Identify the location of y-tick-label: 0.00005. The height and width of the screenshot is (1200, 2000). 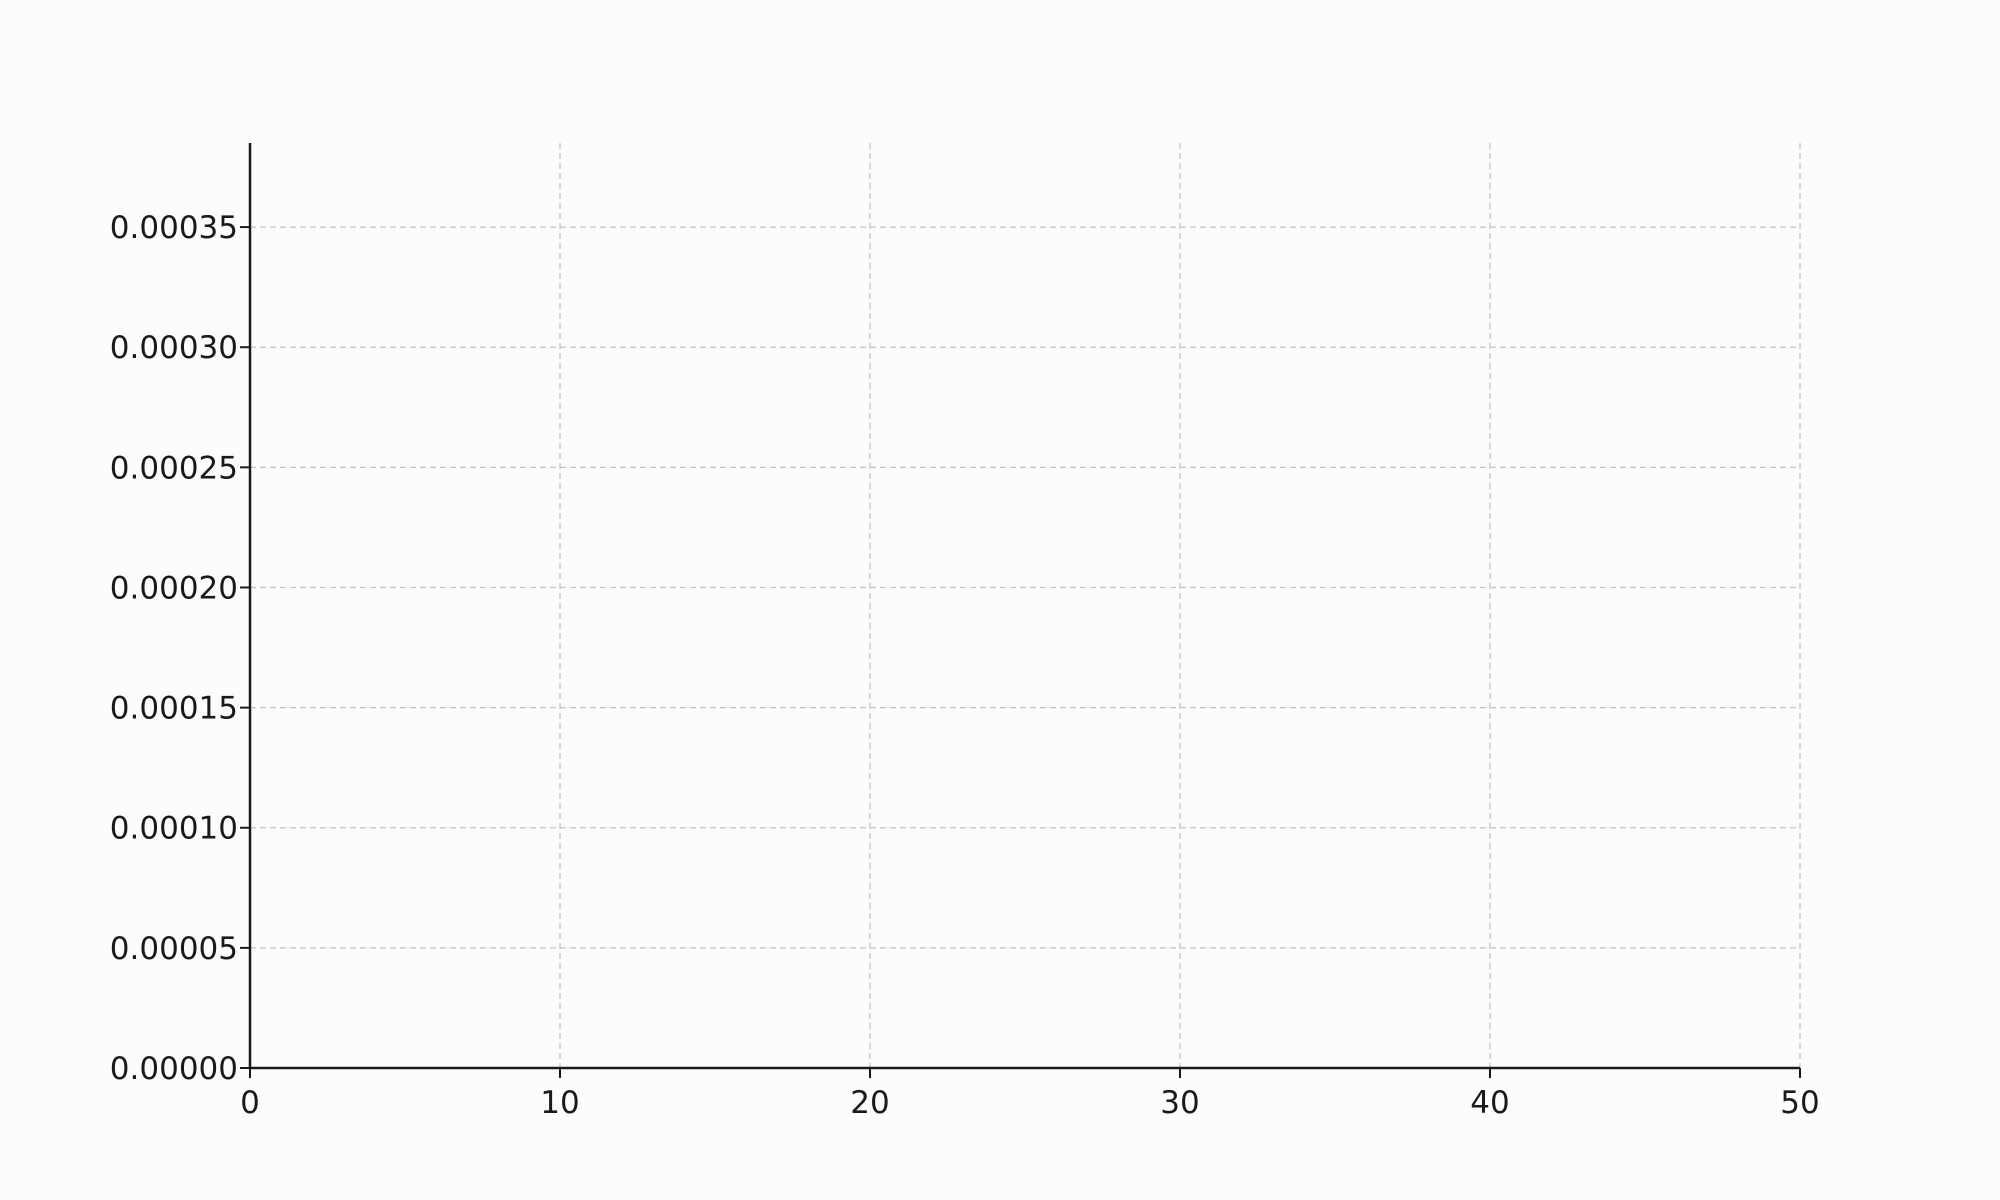
(174, 949).